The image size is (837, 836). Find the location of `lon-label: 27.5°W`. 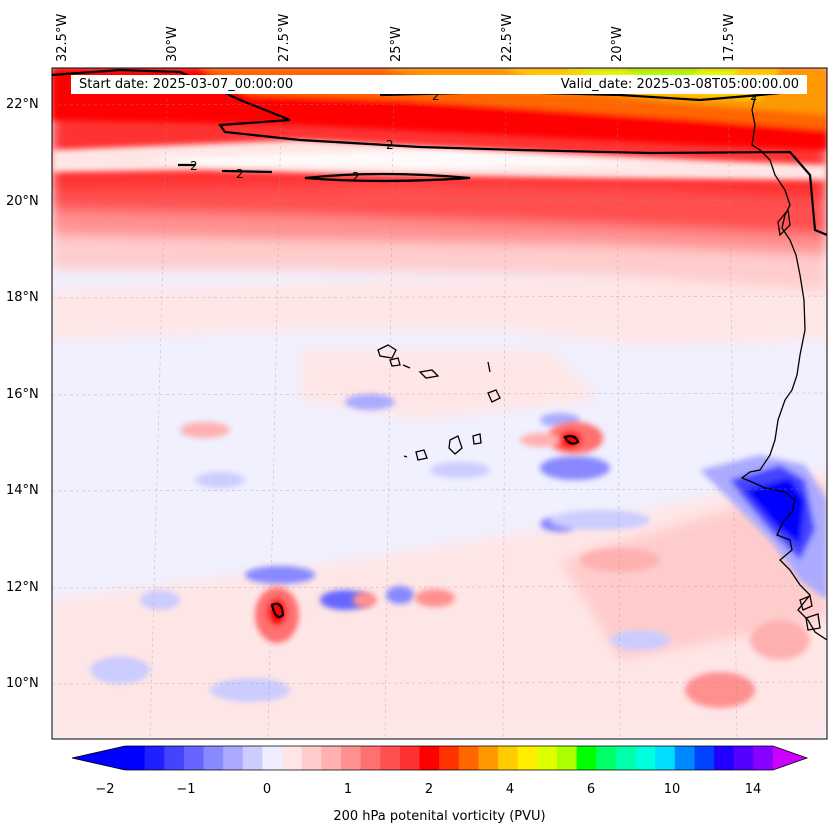

lon-label: 27.5°W is located at coordinates (284, 37).